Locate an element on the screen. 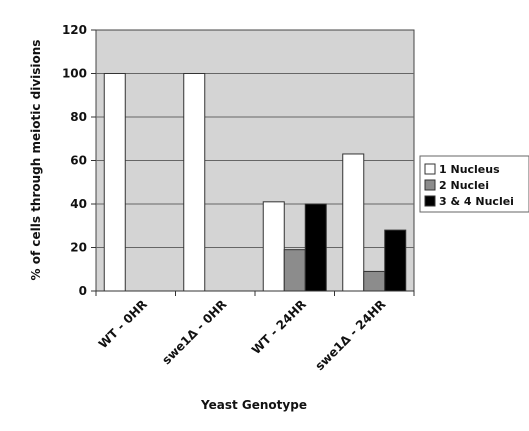 This screenshot has height=431, width=529. legend: 1 Nucleus 2 Nuclei 3 & 4 Nuclei is located at coordinates (474, 184).